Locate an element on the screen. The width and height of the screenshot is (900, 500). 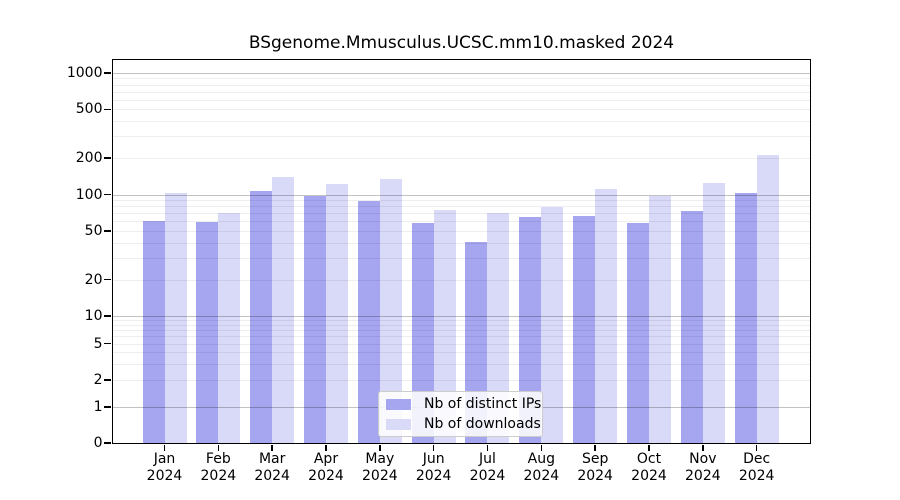
legend: Nb of distinct IPs Nb of downloads is located at coordinates (460, 414).